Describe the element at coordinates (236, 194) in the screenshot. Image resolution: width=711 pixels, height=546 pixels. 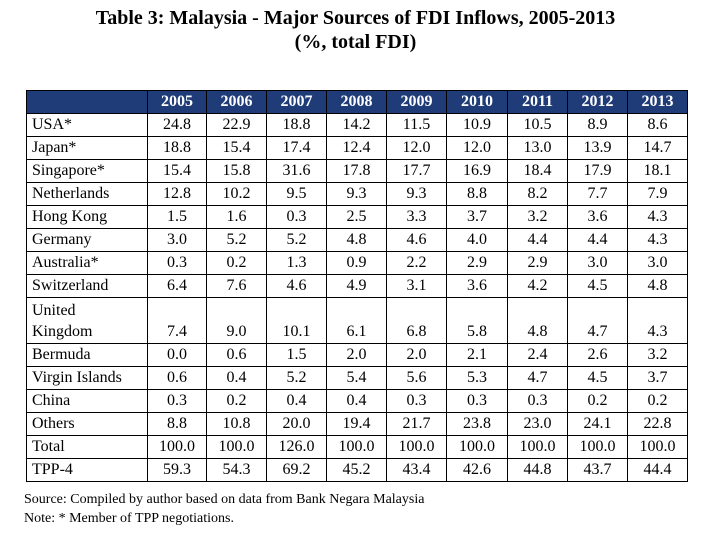
I see `table-cell: 10.2` at that location.